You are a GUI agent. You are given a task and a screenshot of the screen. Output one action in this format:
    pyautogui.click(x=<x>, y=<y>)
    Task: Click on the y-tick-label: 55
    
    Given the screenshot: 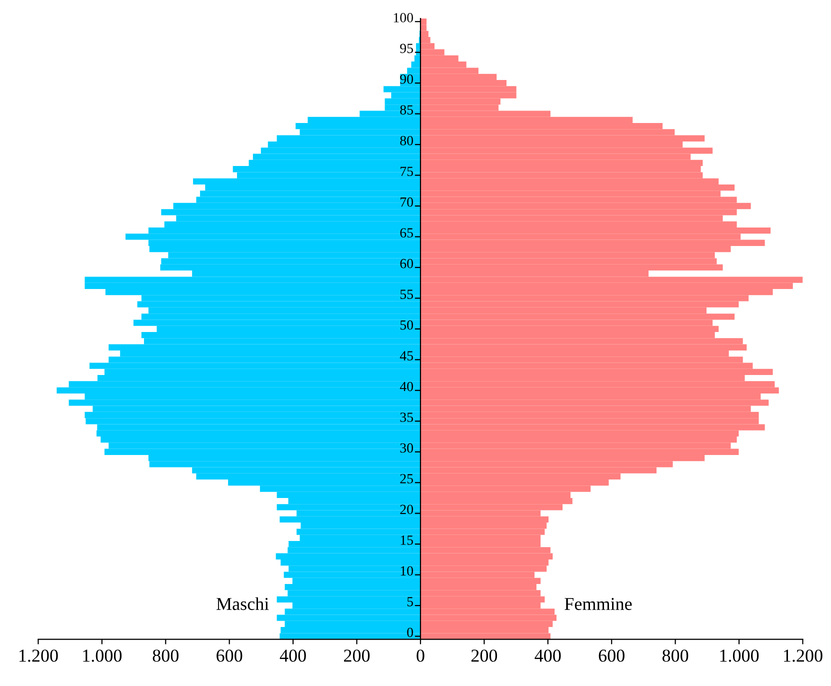 What is the action you would take?
    pyautogui.click(x=406, y=294)
    